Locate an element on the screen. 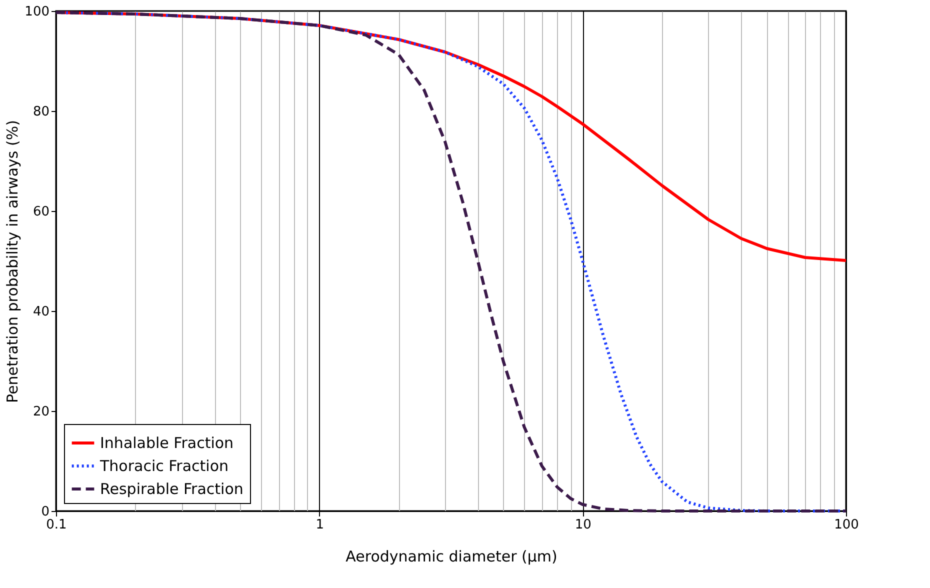 Image resolution: width=930 pixels, height=588 pixels. x-tick-label: 1 is located at coordinates (320, 525).